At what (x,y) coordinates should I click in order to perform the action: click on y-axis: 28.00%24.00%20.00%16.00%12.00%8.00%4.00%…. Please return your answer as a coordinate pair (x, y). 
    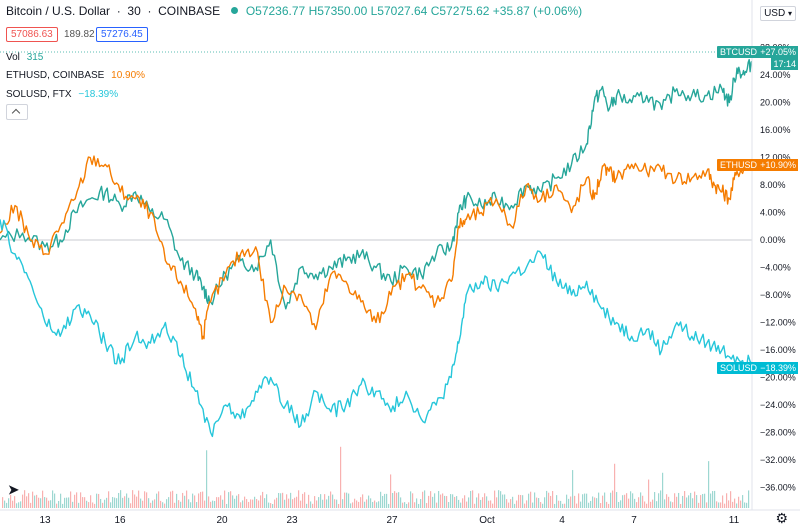
    Looking at the image, I should click on (773, 255).